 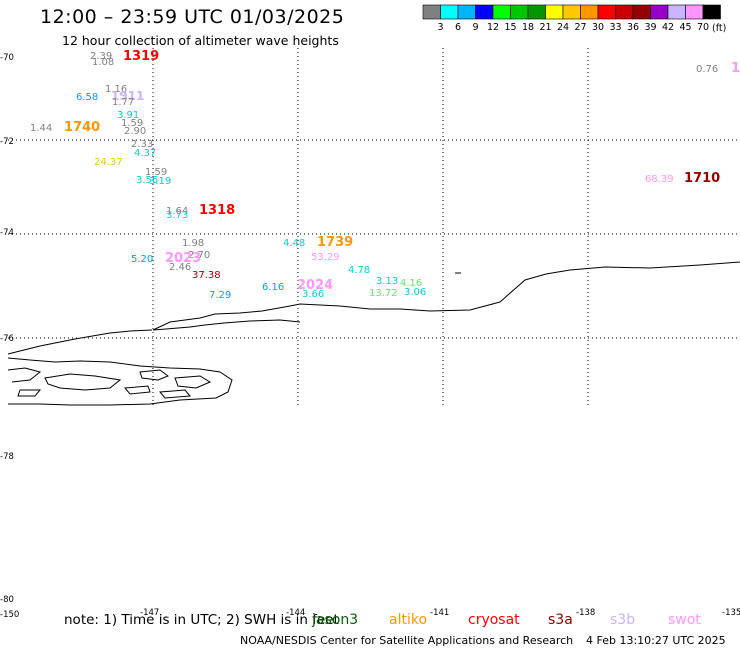 I want to click on observation-label: 3.73, so click(x=177, y=215).